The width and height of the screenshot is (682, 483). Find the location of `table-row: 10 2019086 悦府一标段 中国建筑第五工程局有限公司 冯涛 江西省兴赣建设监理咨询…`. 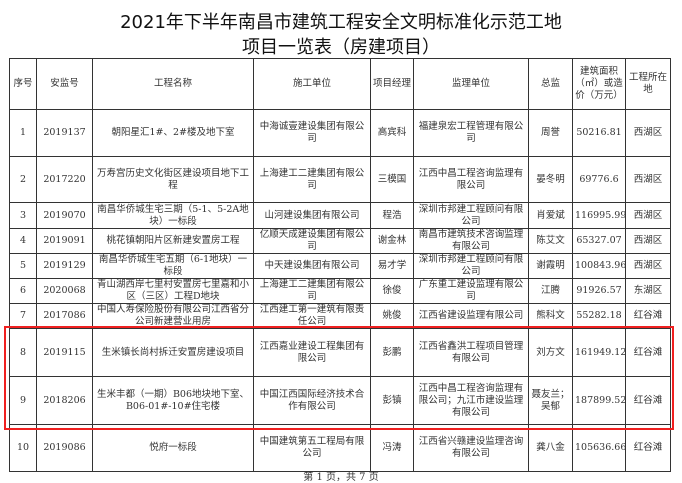

table-row: 10 2019086 悦府一标段 中国建筑第五工程局有限公司 冯涛 江西省兴赣建设监理咨询… is located at coordinates (340, 448).